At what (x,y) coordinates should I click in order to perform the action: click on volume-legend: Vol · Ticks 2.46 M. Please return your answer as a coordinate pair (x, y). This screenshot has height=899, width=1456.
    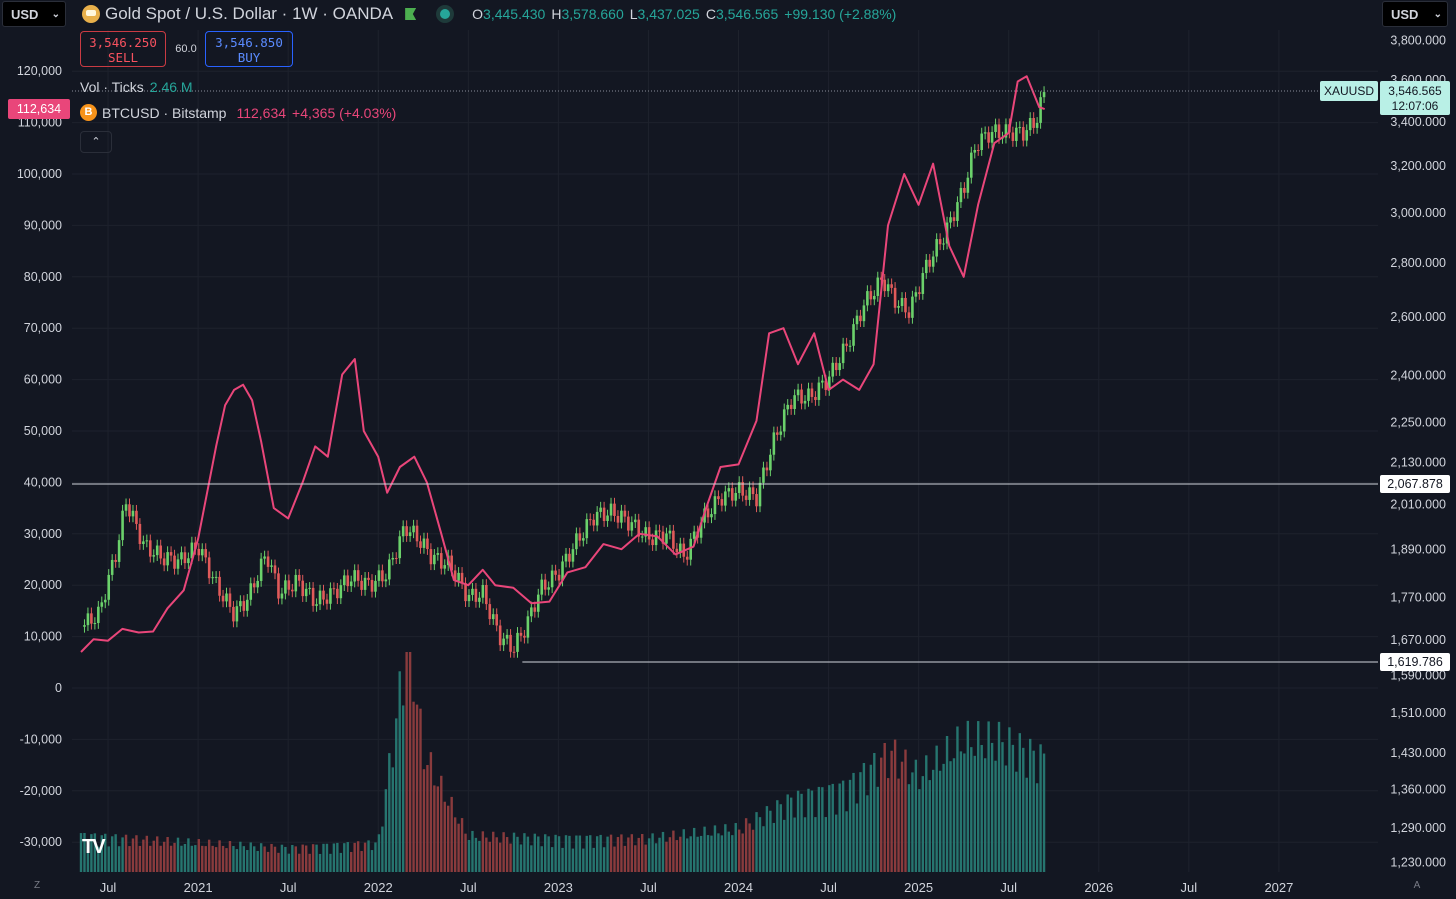
    Looking at the image, I should click on (136, 87).